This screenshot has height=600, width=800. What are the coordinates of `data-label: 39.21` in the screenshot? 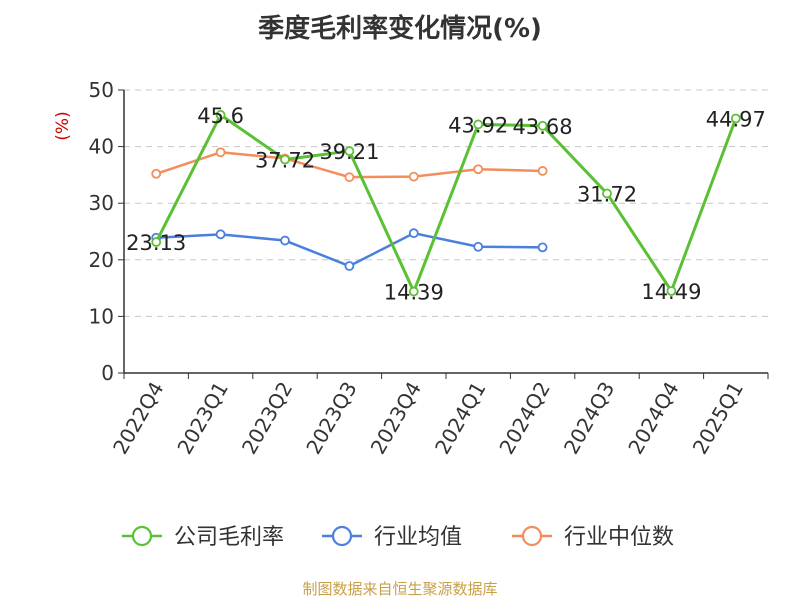 It's located at (349, 152).